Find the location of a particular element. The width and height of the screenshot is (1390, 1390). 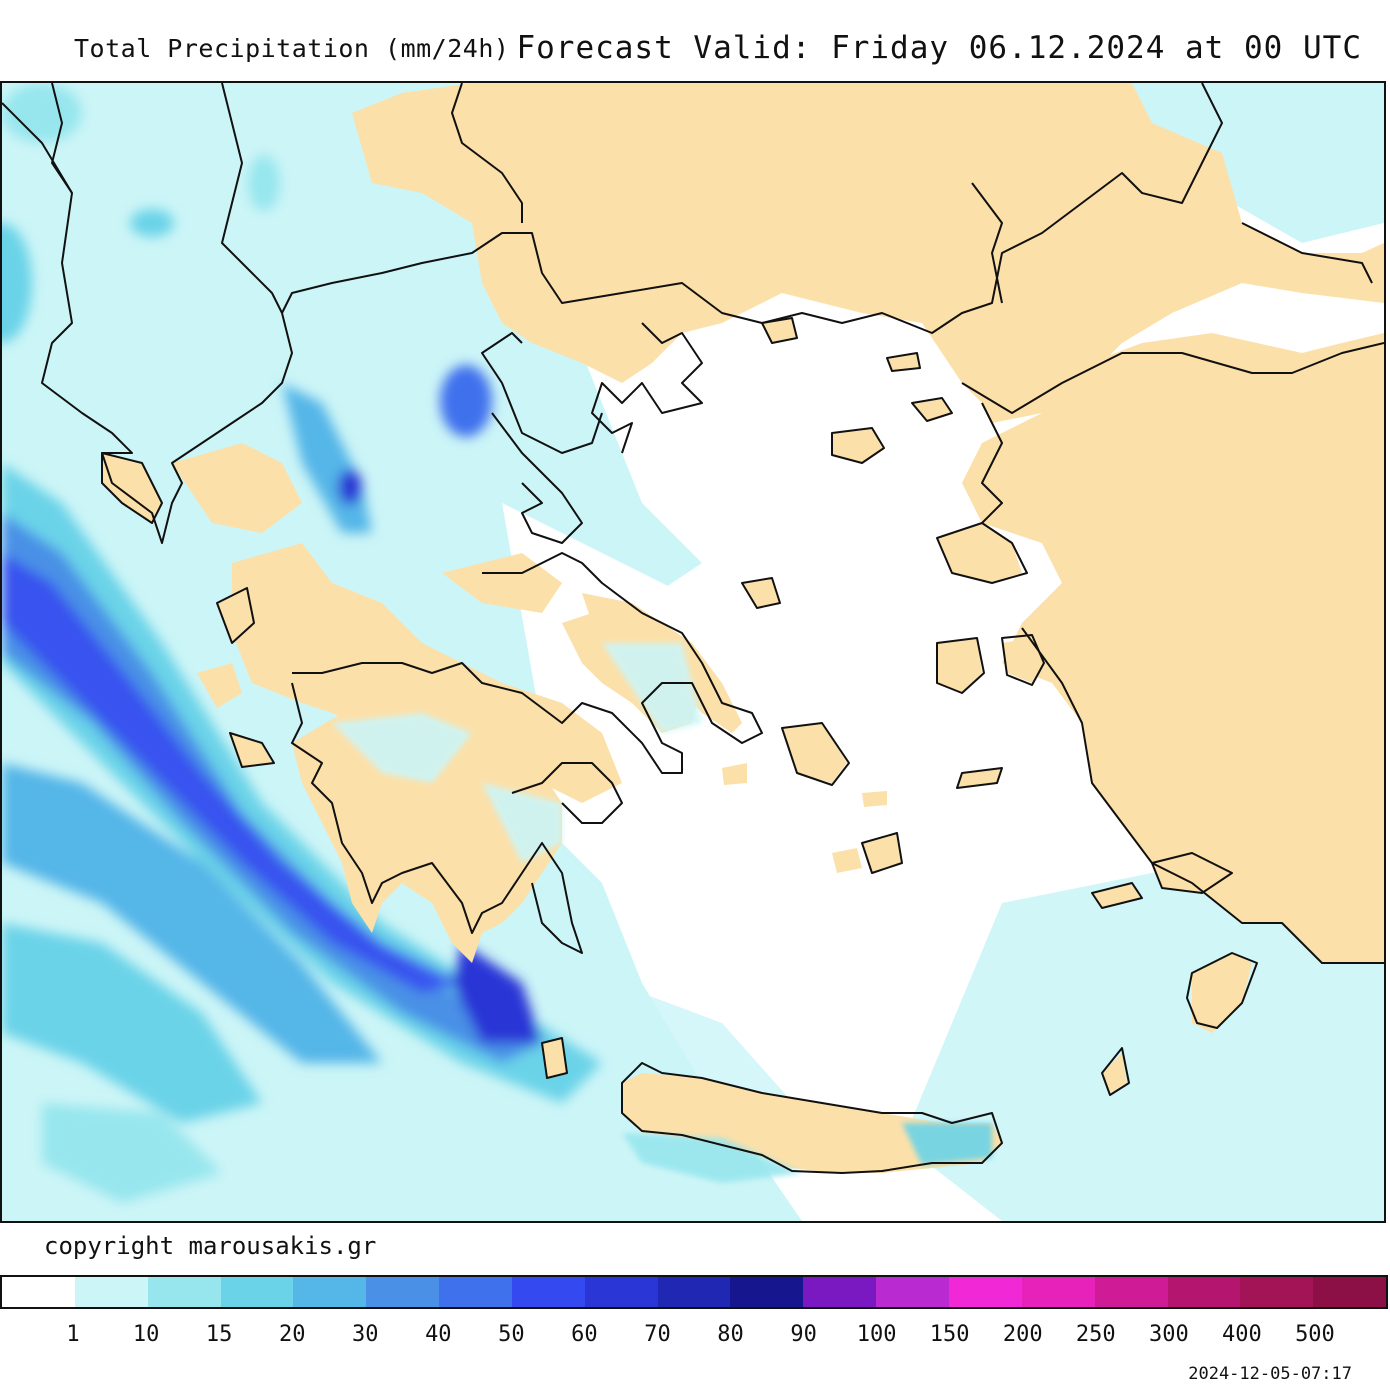

legend-tick-label: 30 is located at coordinates (365, 1334).